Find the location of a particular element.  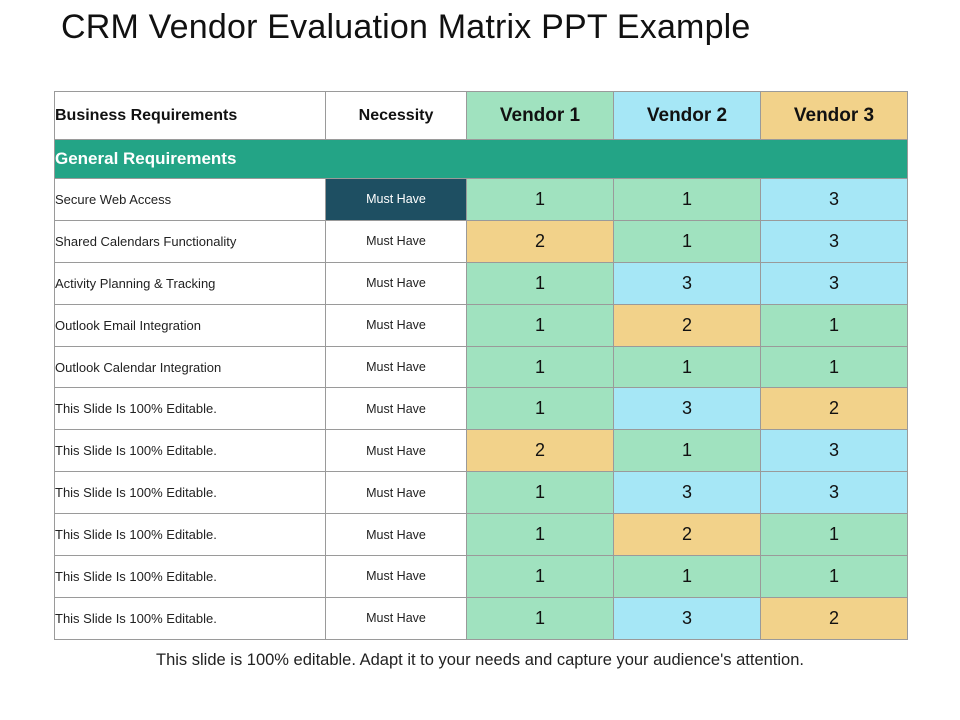

table-row: Outlook Email Integration Must Have 1 2 1 is located at coordinates (481, 325).